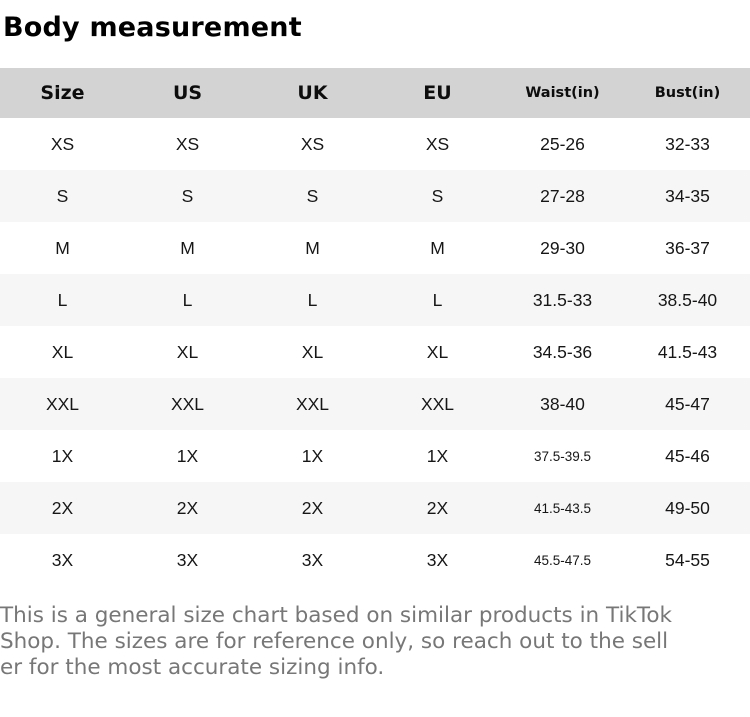 The width and height of the screenshot is (750, 717). I want to click on header-row: Size US UK EU Waist(in) Bust(in), so click(375, 93).